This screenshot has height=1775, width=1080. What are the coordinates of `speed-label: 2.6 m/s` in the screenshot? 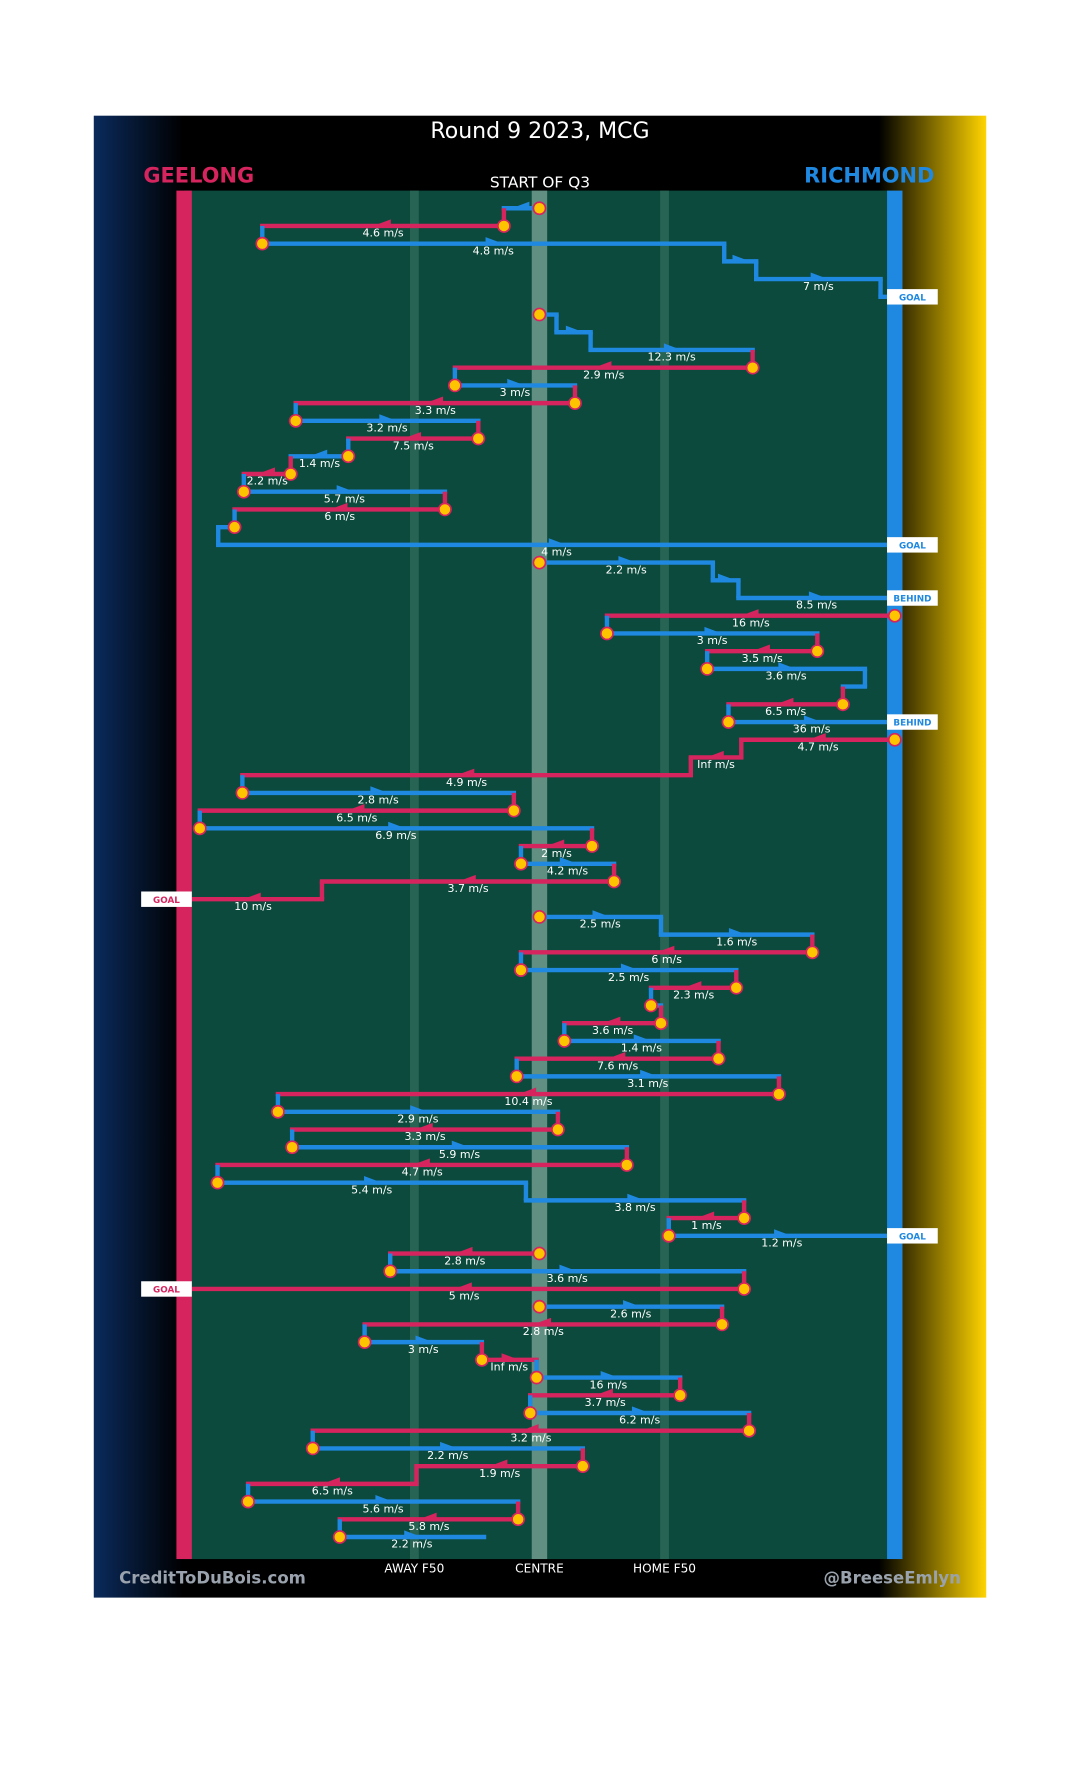 It's located at (630, 1313).